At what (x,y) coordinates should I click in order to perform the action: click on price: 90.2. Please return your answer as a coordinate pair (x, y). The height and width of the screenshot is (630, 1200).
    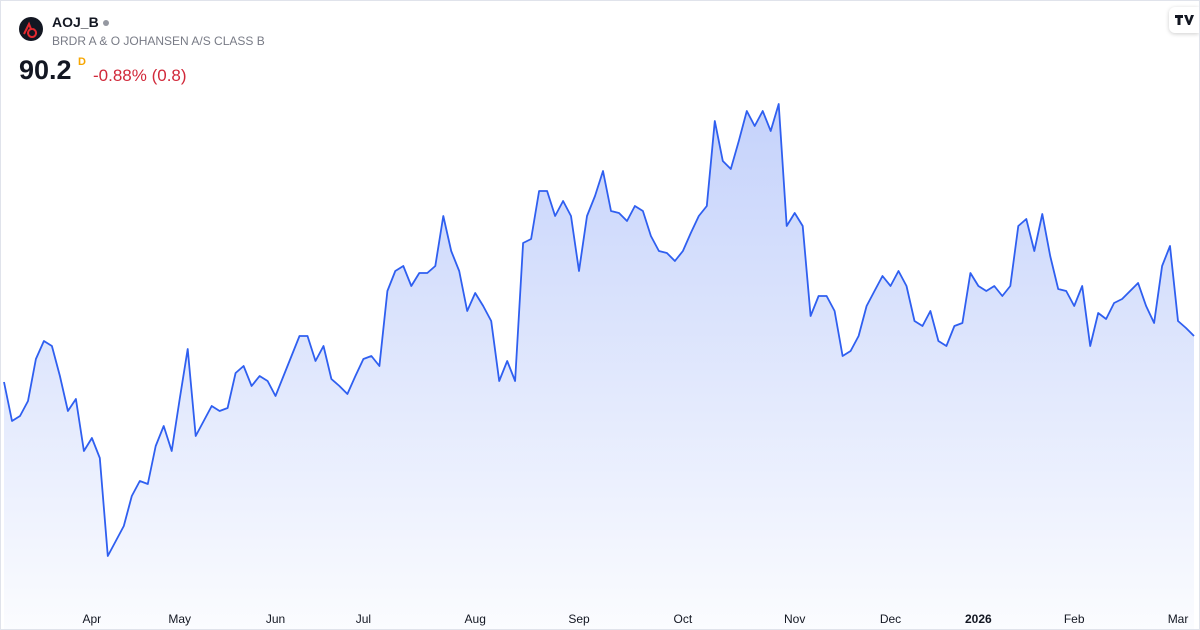
    Looking at the image, I should click on (45, 70).